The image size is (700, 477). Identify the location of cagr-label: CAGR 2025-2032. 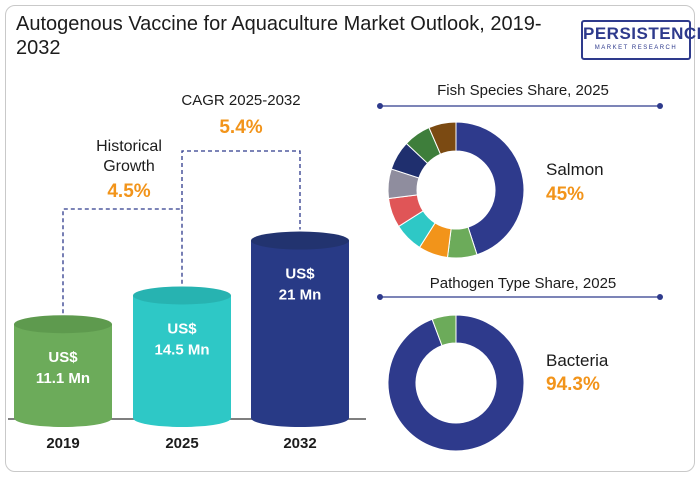
(240, 100).